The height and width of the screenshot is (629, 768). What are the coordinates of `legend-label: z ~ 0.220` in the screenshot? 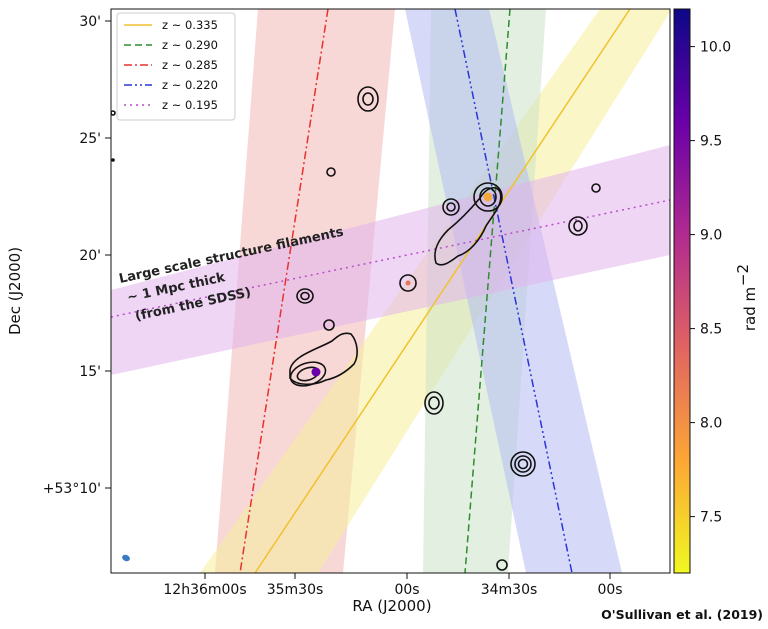 It's located at (190, 85).